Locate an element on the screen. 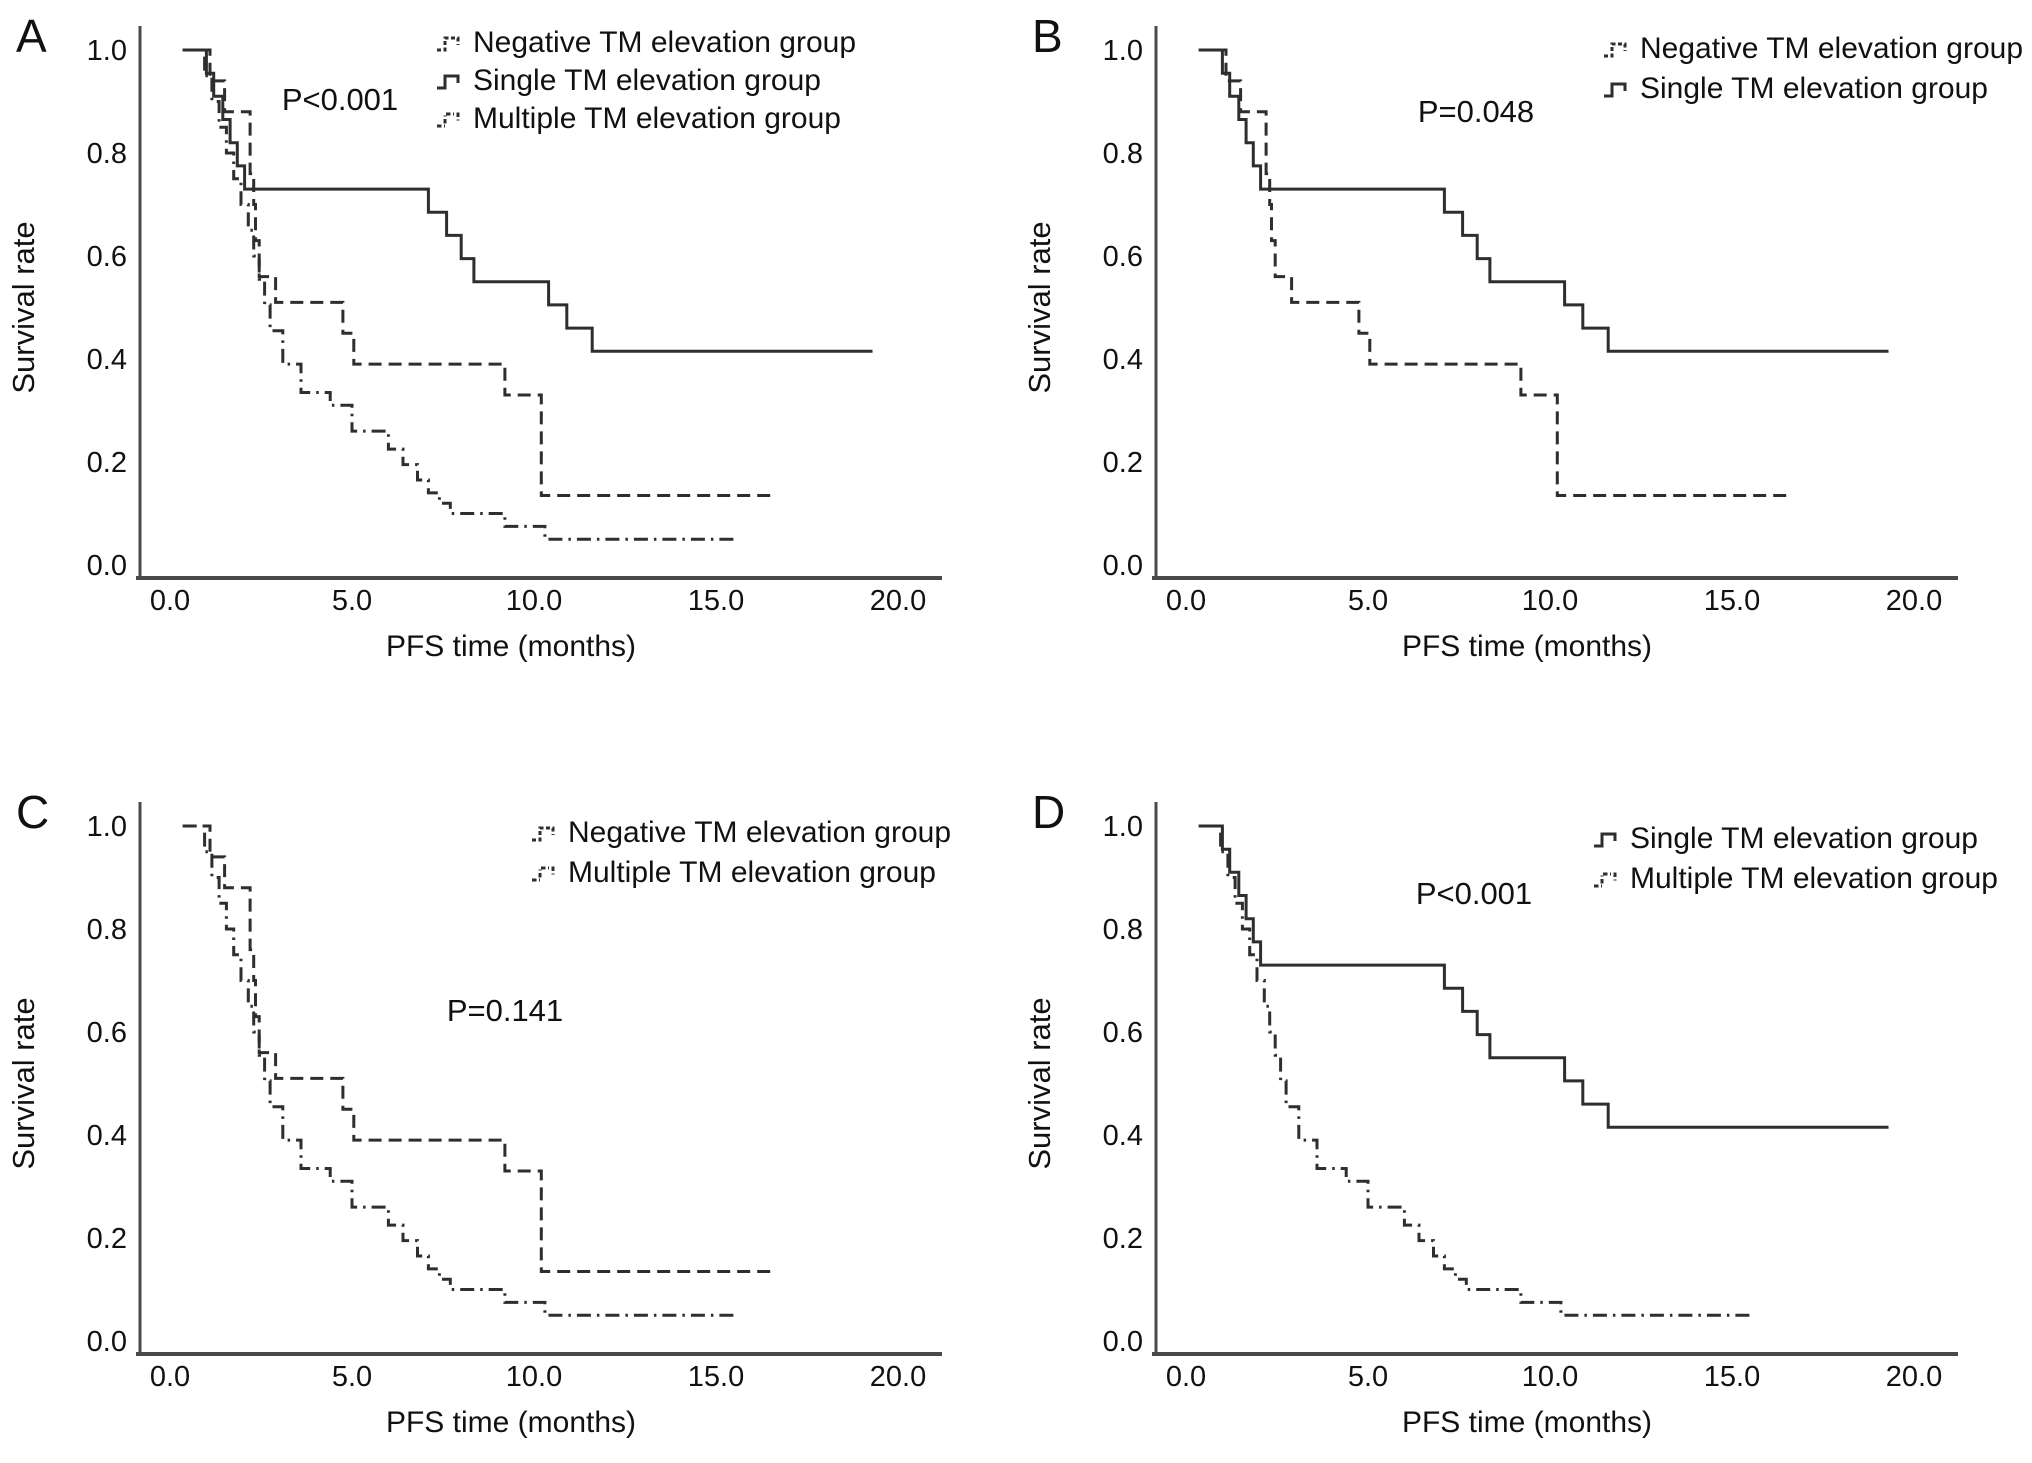 The height and width of the screenshot is (1463, 2032). p-value-label: P=0.141 is located at coordinates (505, 1010).